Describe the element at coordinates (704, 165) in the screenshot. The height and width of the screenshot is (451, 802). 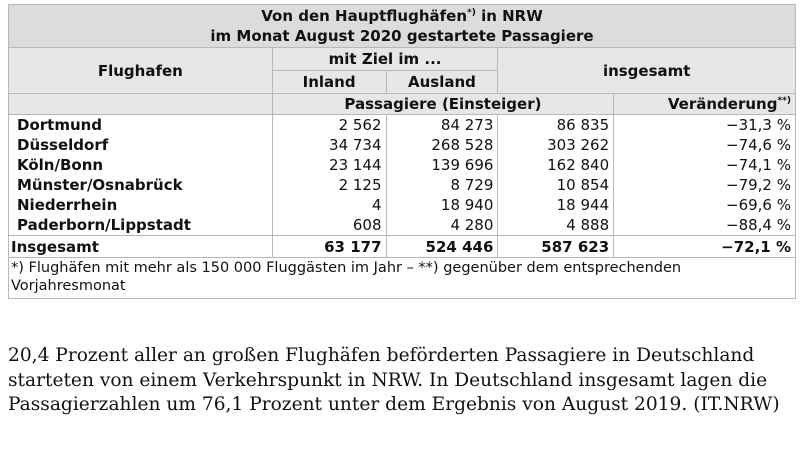
I see `change-value: −74,1 %` at that location.